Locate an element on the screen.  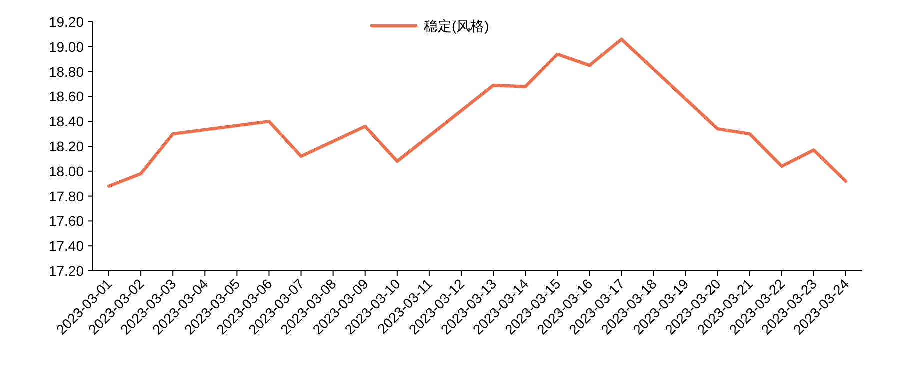
legend-label: 稳定(风格) is located at coordinates (457, 26).